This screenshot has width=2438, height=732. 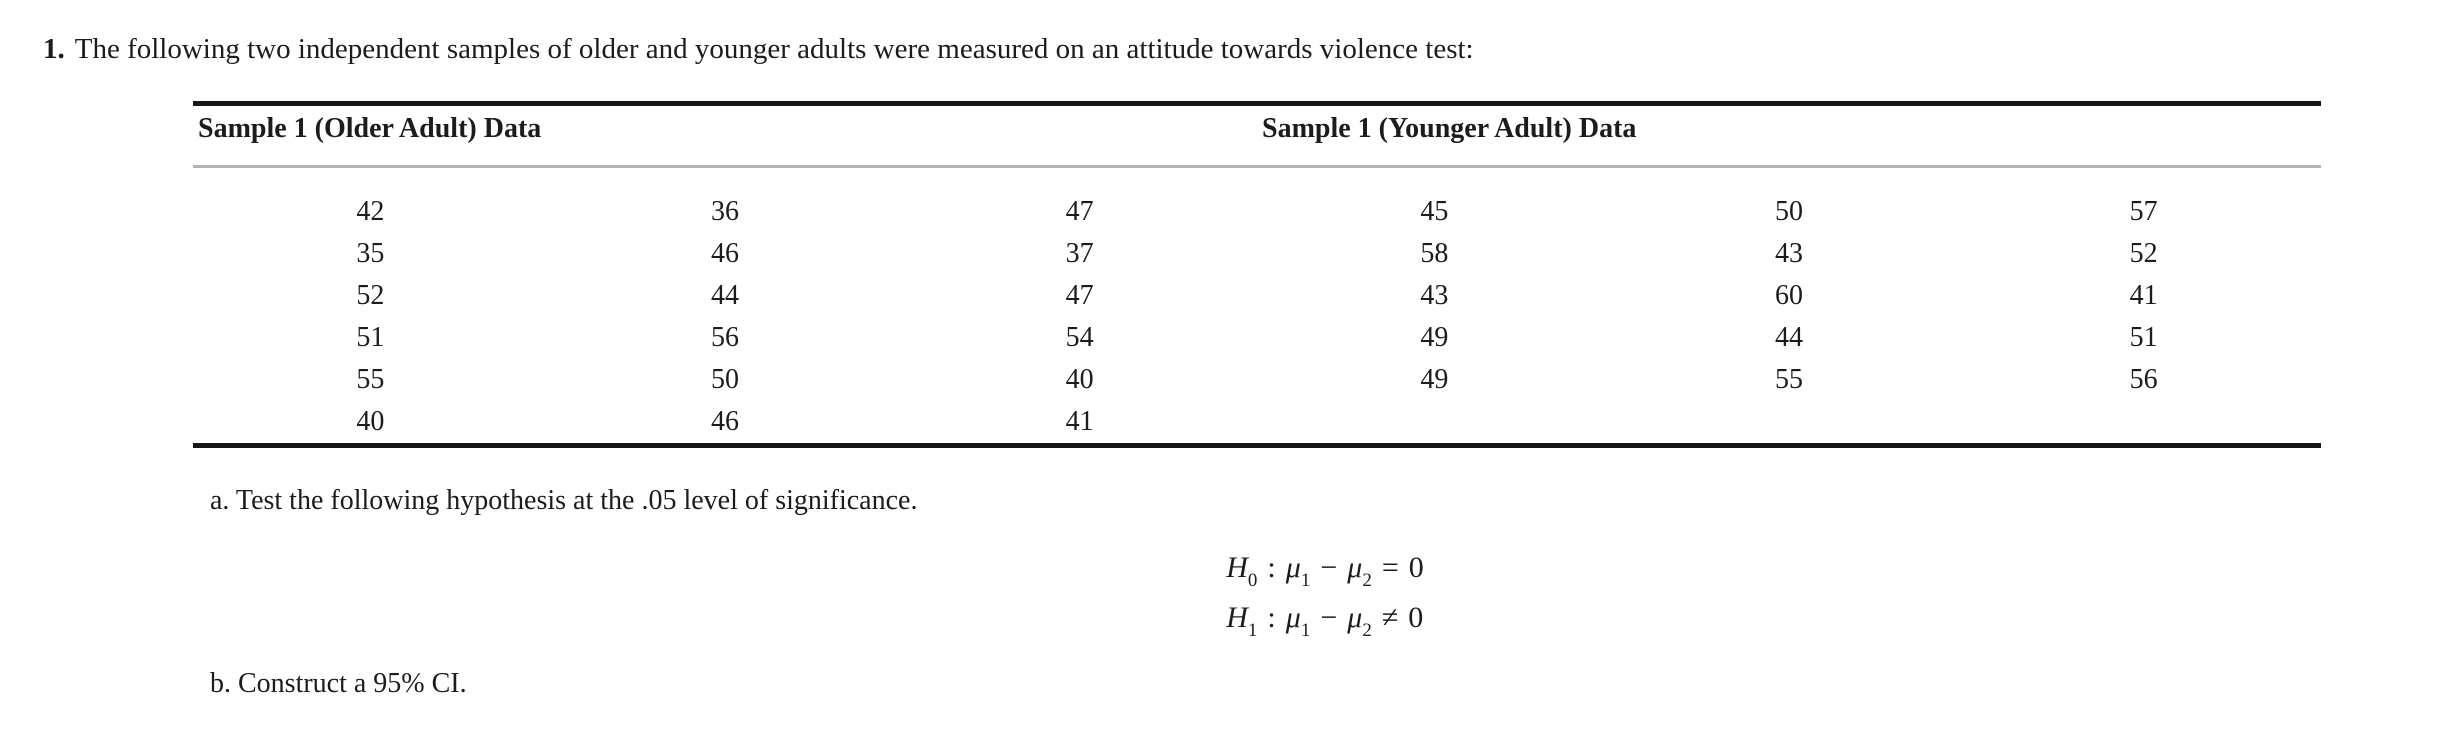 I want to click on table-cell: 35, so click(x=370, y=253).